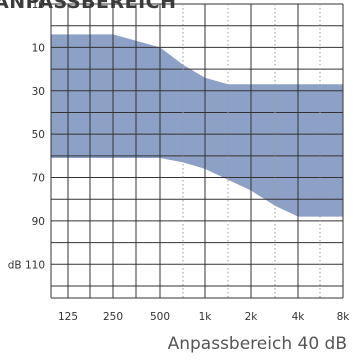 Image resolution: width=353 pixels, height=361 pixels. I want to click on x-tick-label: 125, so click(68, 317).